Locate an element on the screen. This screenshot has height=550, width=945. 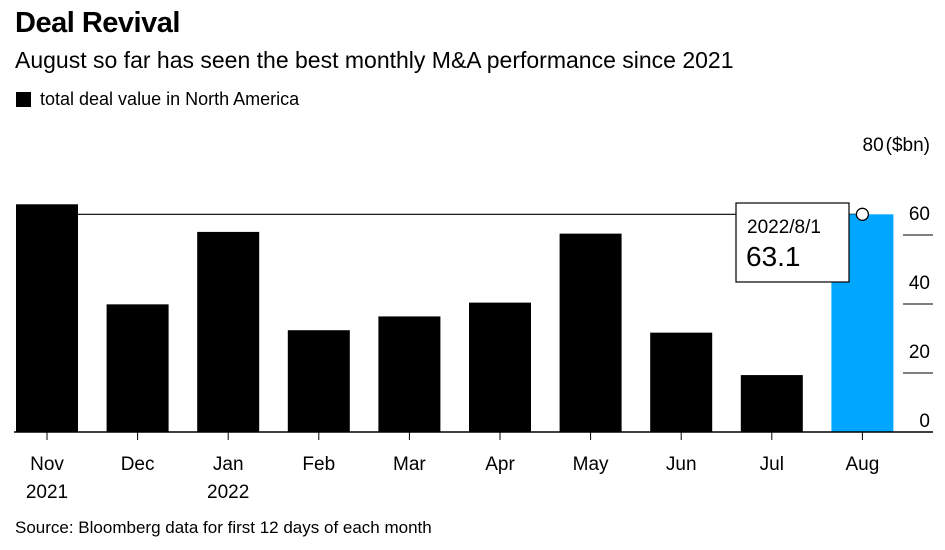
legend: total deal value in North America is located at coordinates (157, 99).